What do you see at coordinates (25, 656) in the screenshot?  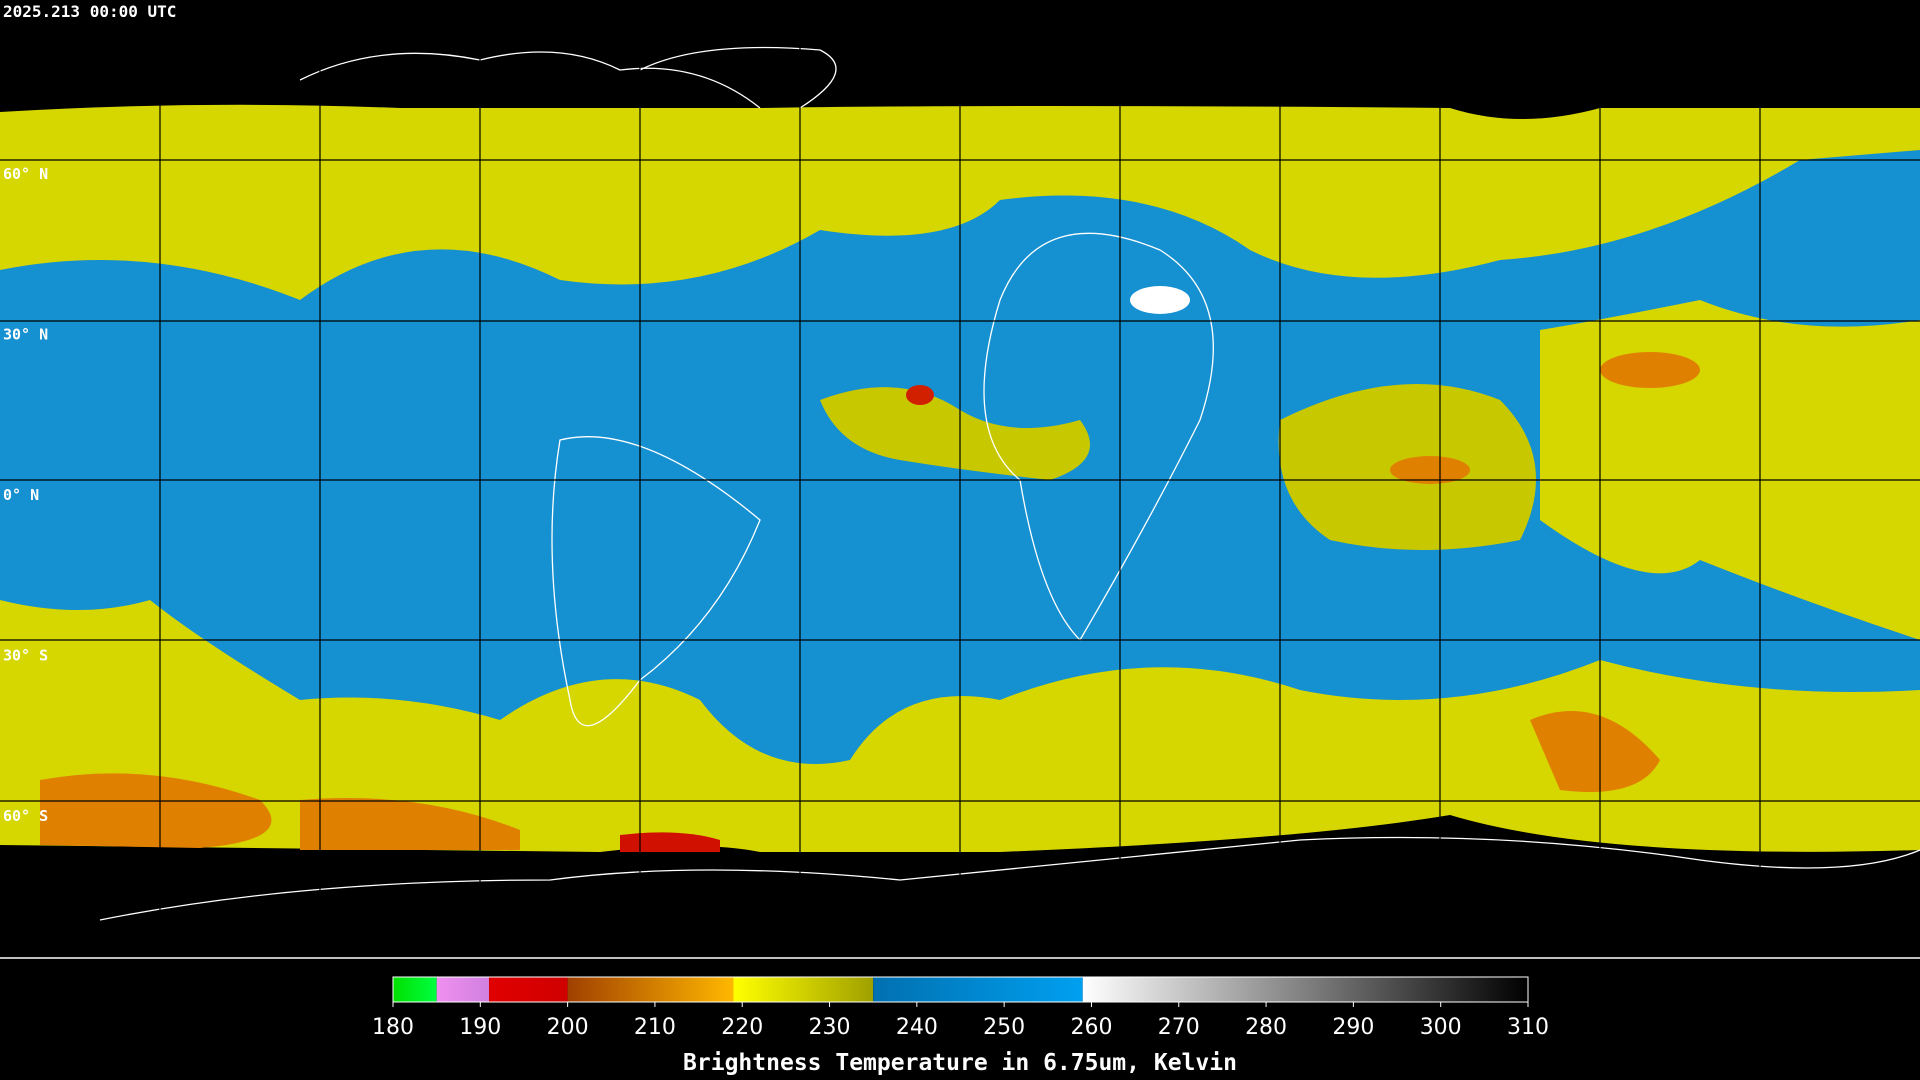 I see `latitude-label: 30° S` at bounding box center [25, 656].